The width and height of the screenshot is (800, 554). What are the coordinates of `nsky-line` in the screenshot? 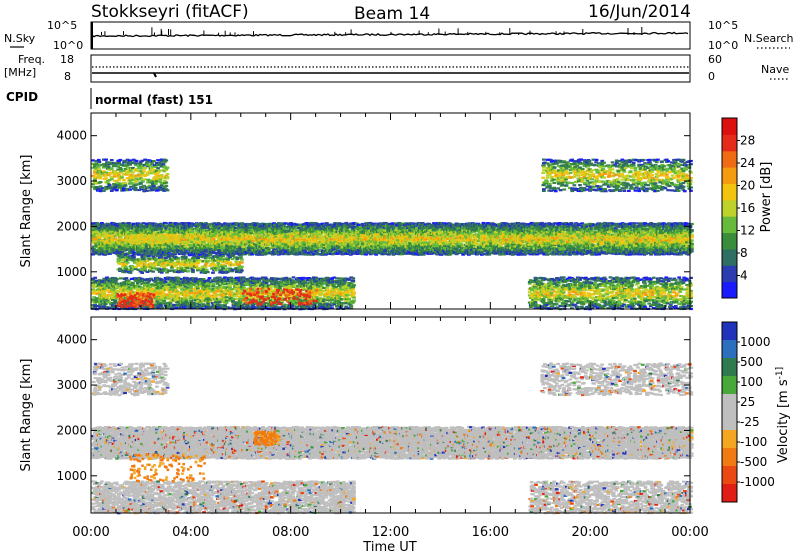 It's located at (390, 34).